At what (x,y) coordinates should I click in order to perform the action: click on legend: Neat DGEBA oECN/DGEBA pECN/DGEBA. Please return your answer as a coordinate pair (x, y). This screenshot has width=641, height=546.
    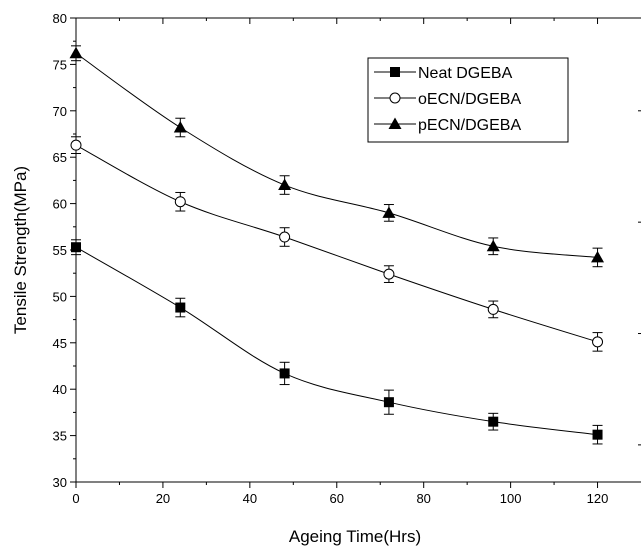
    Looking at the image, I should click on (468, 100).